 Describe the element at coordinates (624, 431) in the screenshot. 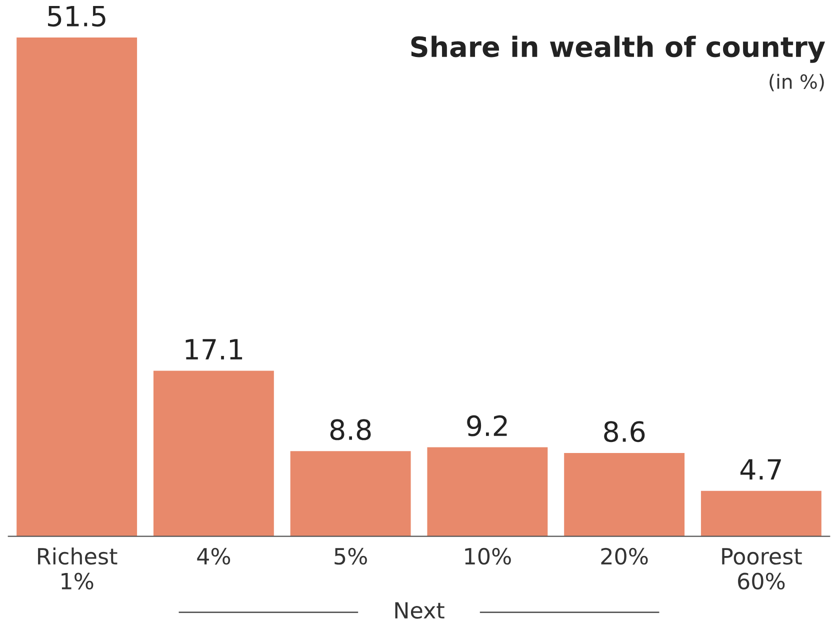

I see `data-label: 8.6` at that location.